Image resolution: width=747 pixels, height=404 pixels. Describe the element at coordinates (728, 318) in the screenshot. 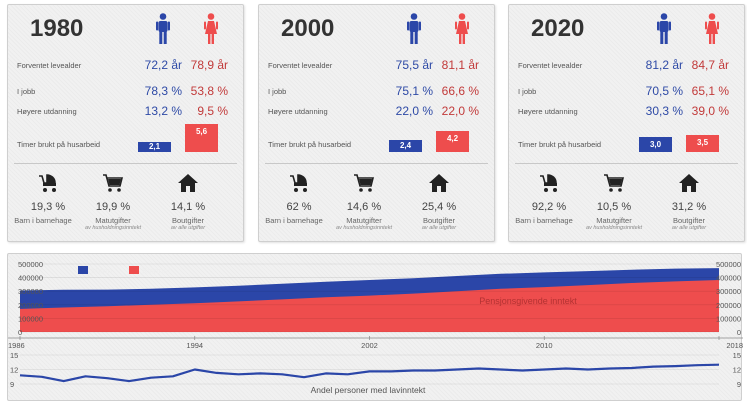

I see `area-ytick-right: 100000` at that location.